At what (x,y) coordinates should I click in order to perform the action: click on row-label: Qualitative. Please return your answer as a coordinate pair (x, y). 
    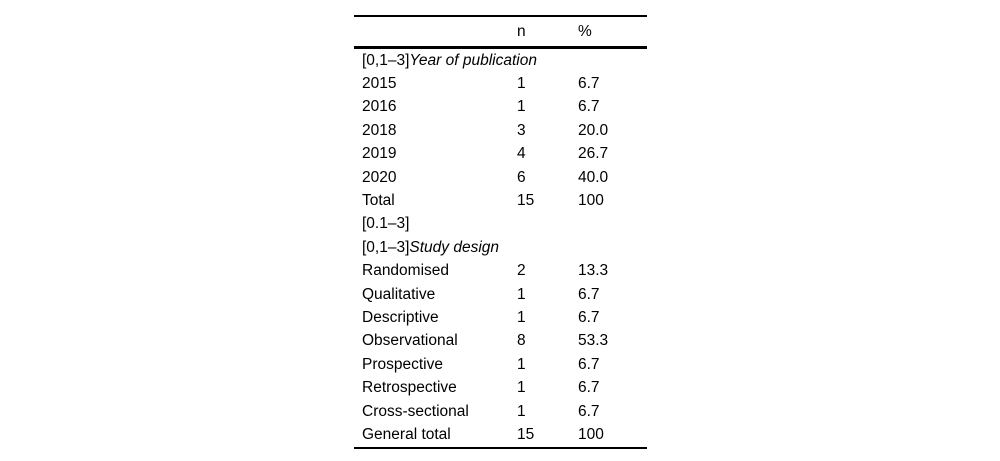
    Looking at the image, I should click on (399, 294).